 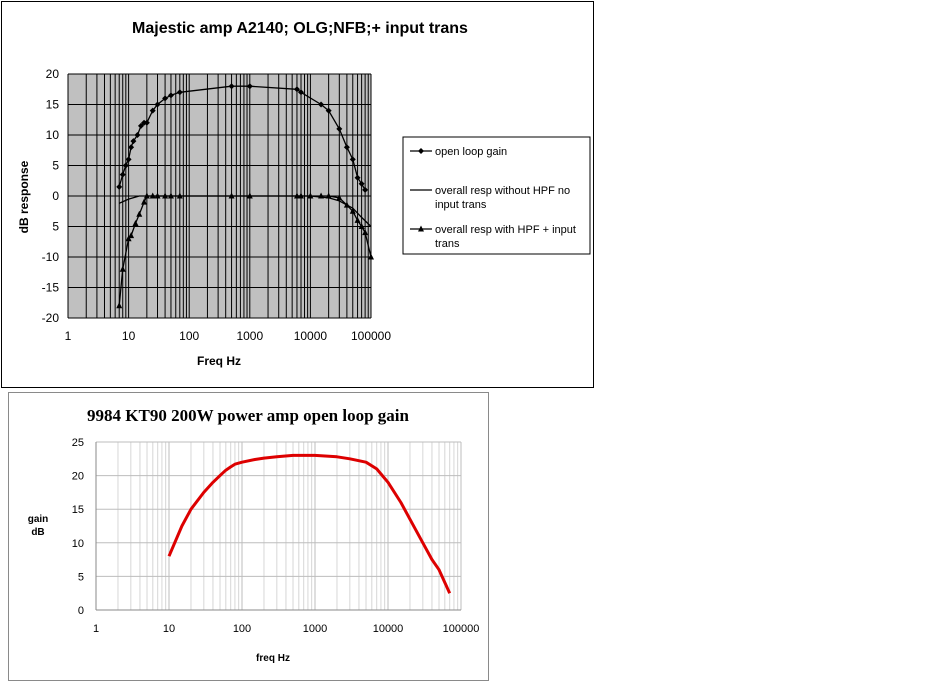 I want to click on y-axis-label-line1: gain, so click(x=38, y=519).